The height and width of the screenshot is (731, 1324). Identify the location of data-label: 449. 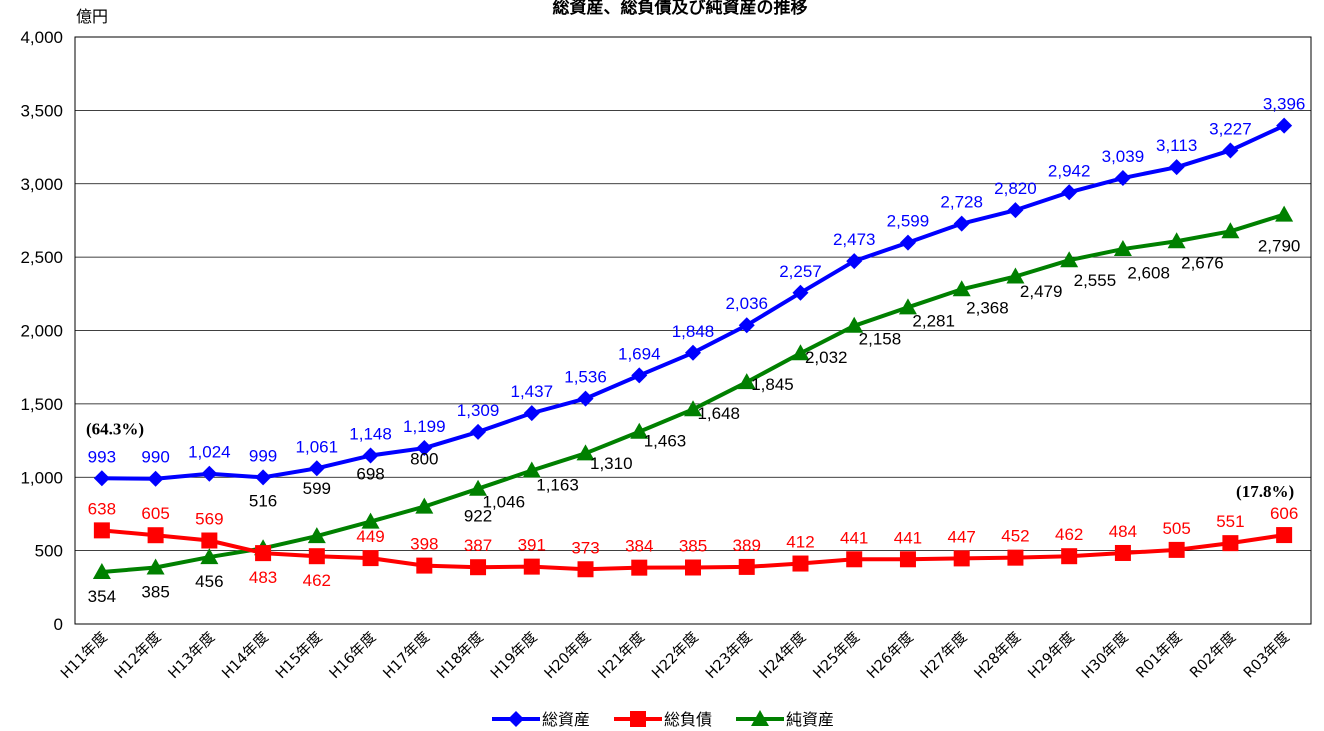
(370, 536).